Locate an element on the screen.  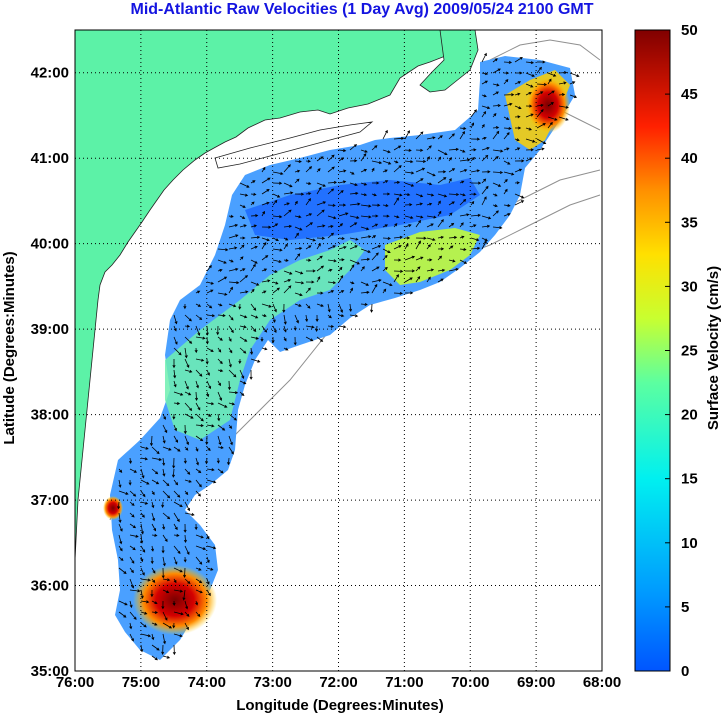
colorbar-tick-label: 30 is located at coordinates (689, 286).